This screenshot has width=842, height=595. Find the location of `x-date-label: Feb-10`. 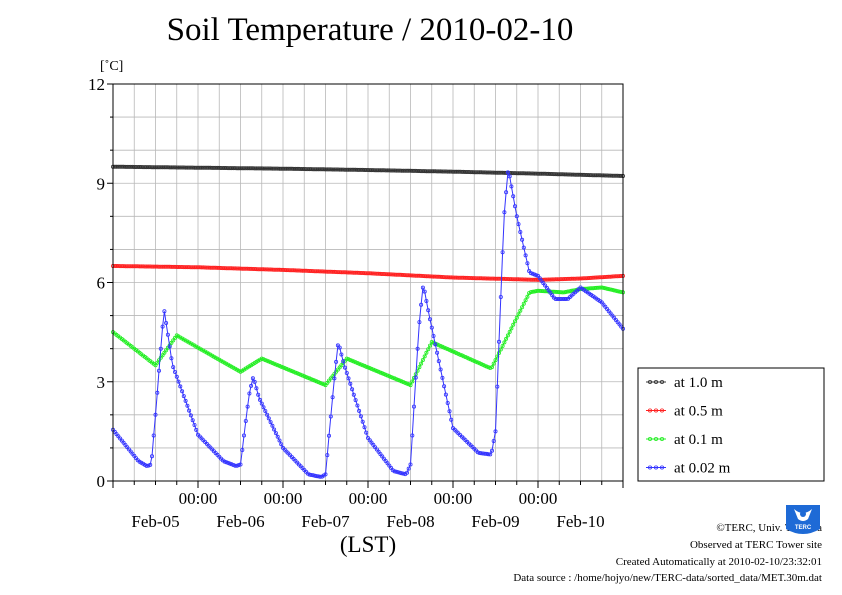

x-date-label: Feb-10 is located at coordinates (580, 521).